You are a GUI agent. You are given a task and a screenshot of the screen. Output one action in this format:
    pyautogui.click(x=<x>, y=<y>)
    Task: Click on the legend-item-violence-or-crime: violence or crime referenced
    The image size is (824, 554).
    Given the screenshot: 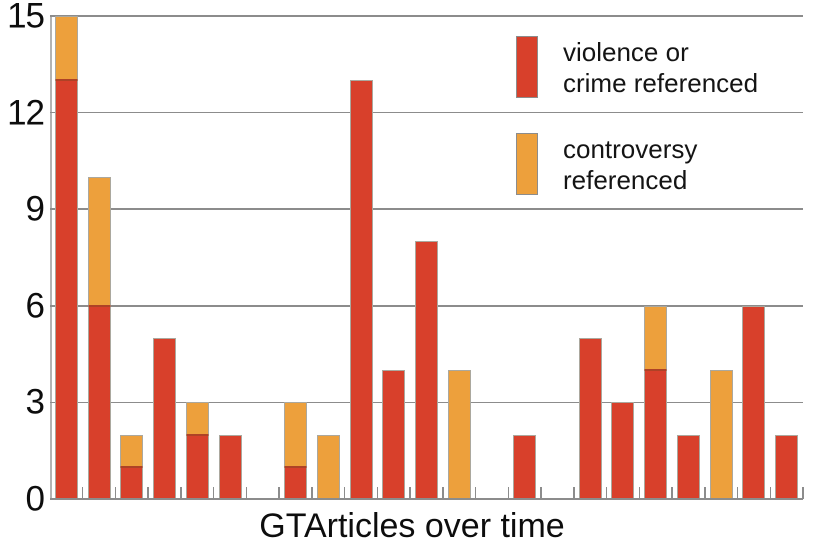 What is the action you would take?
    pyautogui.click(x=637, y=67)
    